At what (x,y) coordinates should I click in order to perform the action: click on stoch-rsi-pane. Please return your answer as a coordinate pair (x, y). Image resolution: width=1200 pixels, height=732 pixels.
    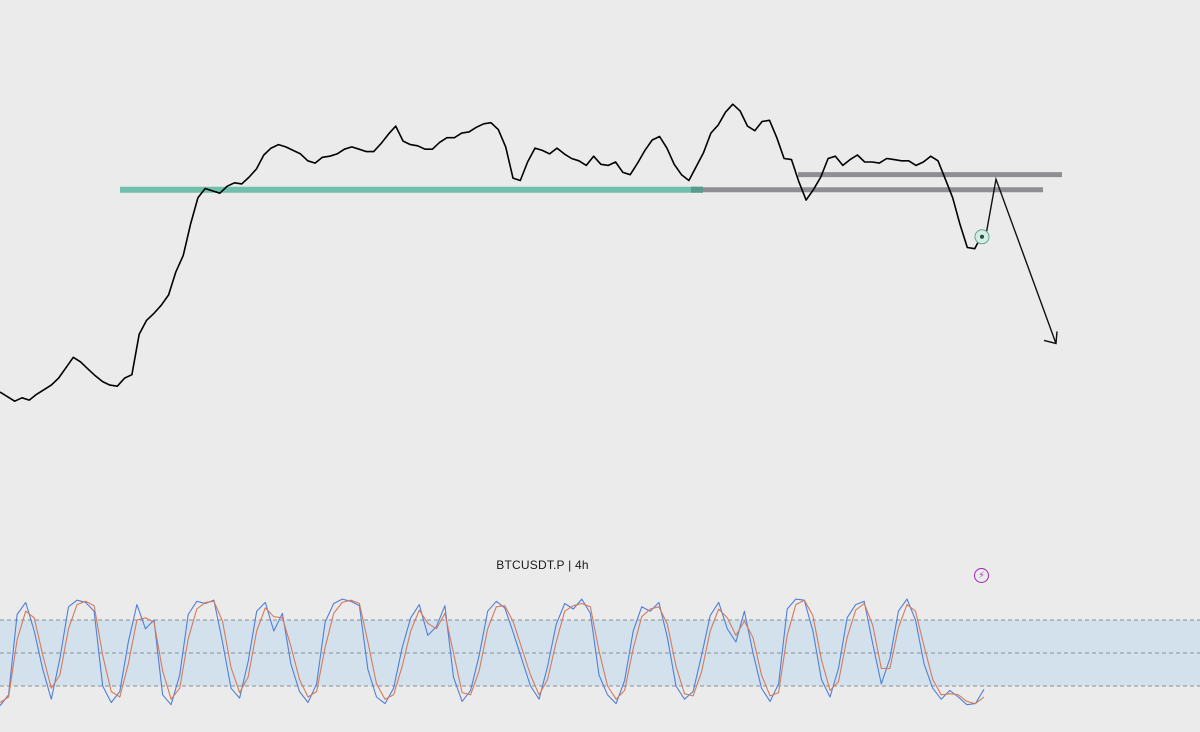
    Looking at the image, I should click on (600, 652).